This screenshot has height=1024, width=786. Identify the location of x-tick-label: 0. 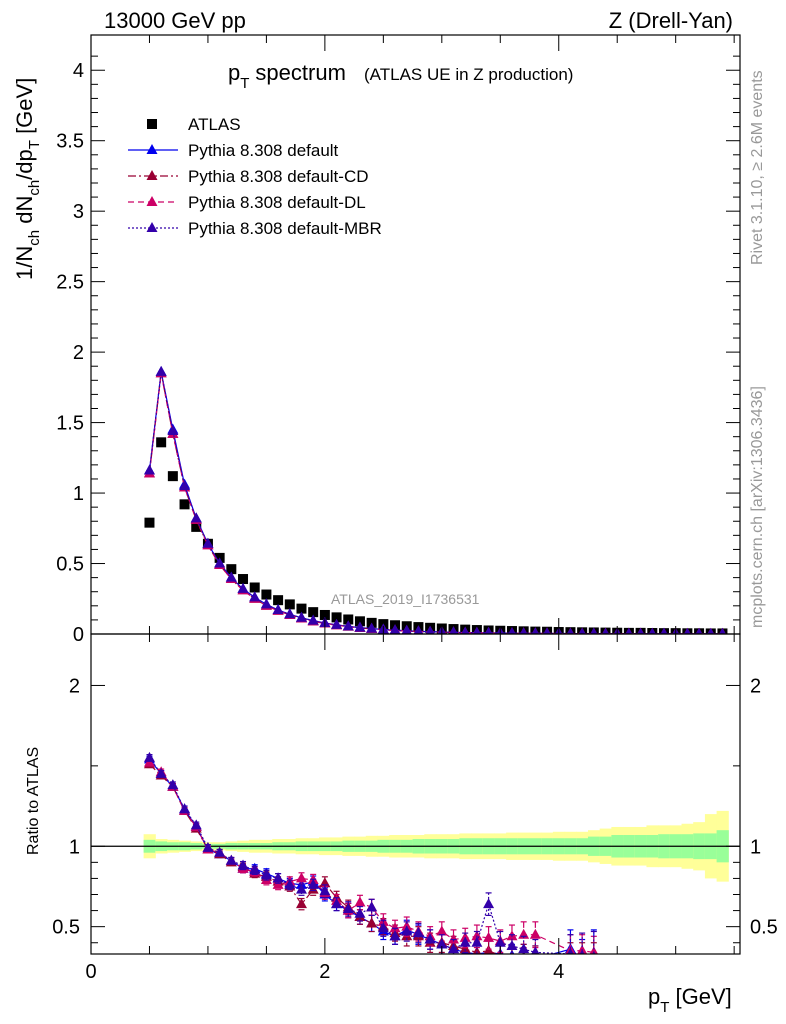
(90, 972).